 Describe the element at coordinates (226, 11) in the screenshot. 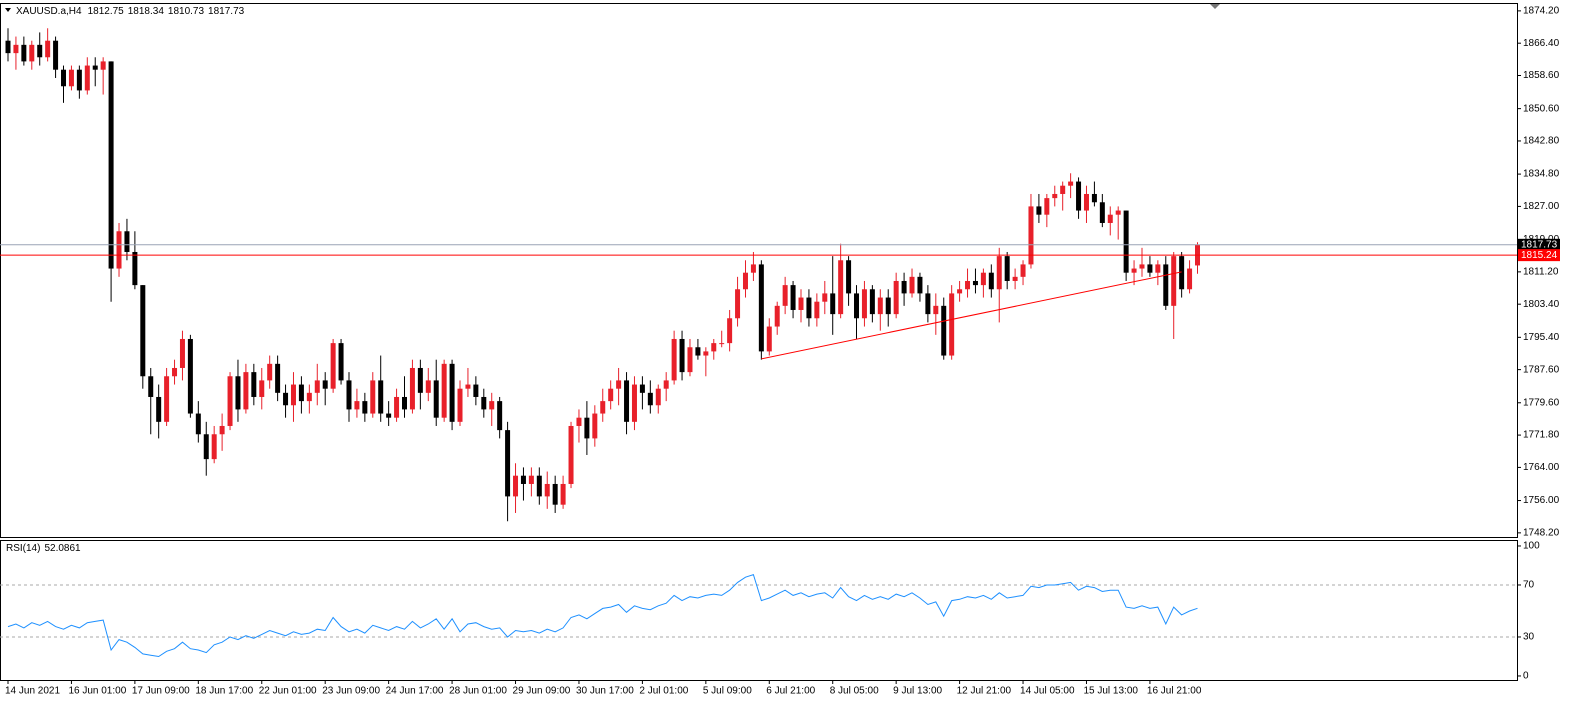

I see `close: 1817.73` at that location.